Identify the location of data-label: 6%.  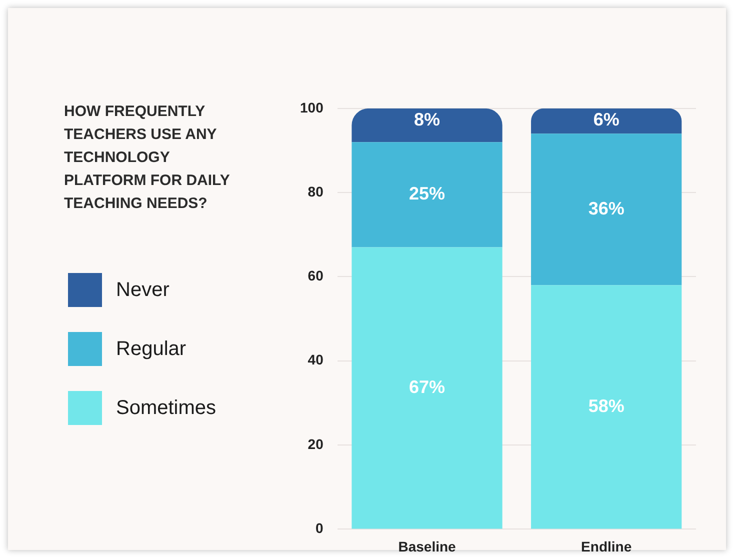
(606, 119).